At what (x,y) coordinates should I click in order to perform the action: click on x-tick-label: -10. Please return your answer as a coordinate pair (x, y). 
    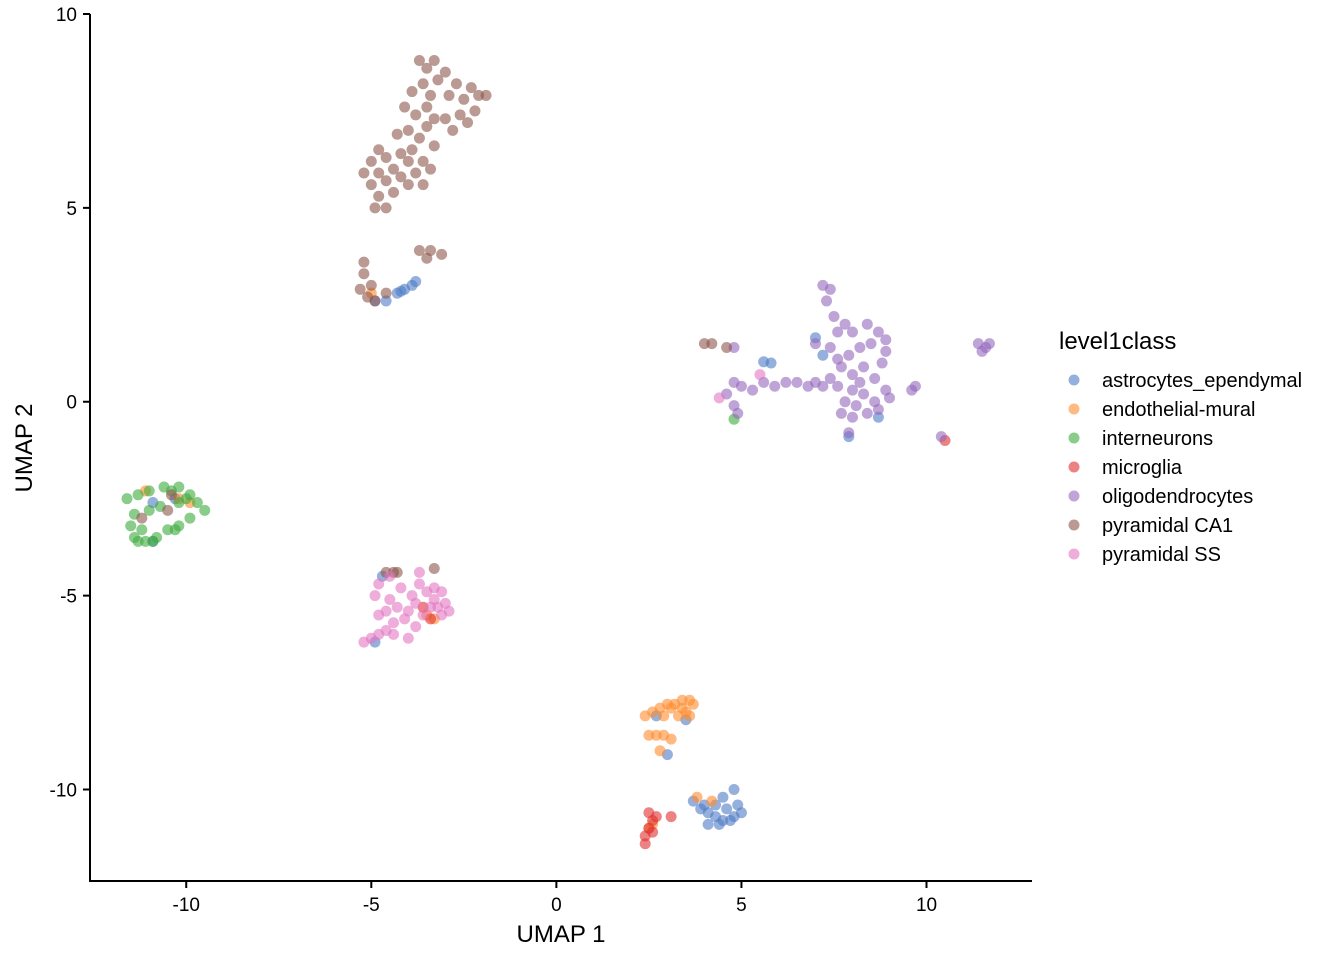
    Looking at the image, I should click on (186, 905).